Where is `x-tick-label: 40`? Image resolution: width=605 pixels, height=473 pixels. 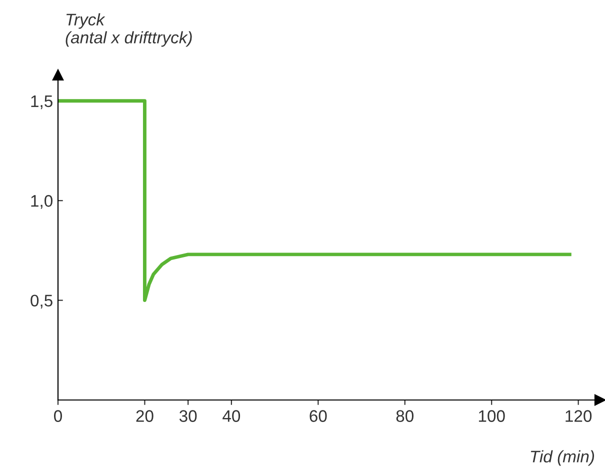
x-tick-label: 40 is located at coordinates (231, 416).